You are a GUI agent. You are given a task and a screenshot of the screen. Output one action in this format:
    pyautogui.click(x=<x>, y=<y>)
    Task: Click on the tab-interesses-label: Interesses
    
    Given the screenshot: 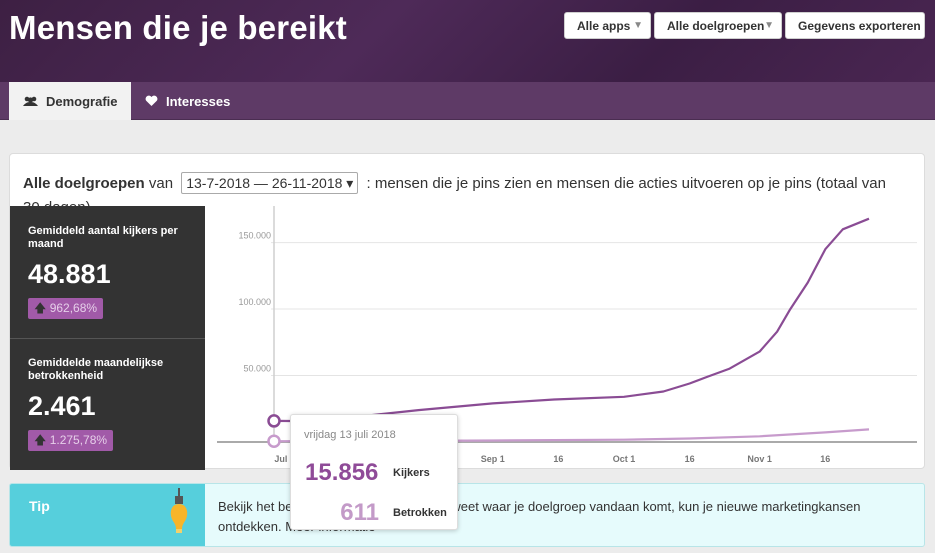 What is the action you would take?
    pyautogui.click(x=198, y=101)
    